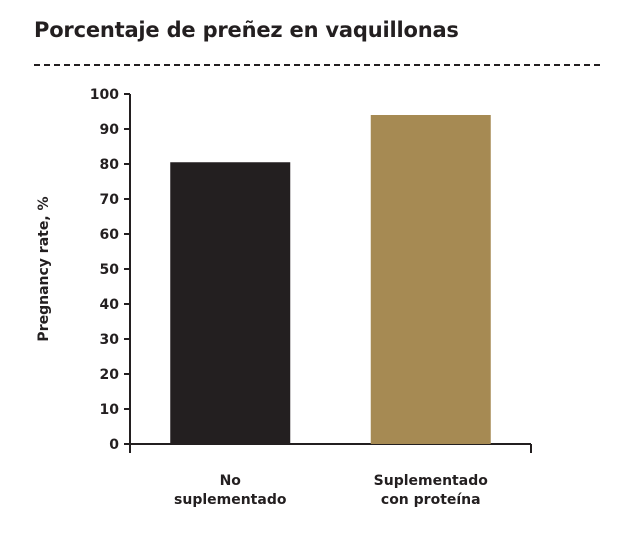 This screenshot has width=625, height=541. I want to click on y-tick-label: 60, so click(110, 235).